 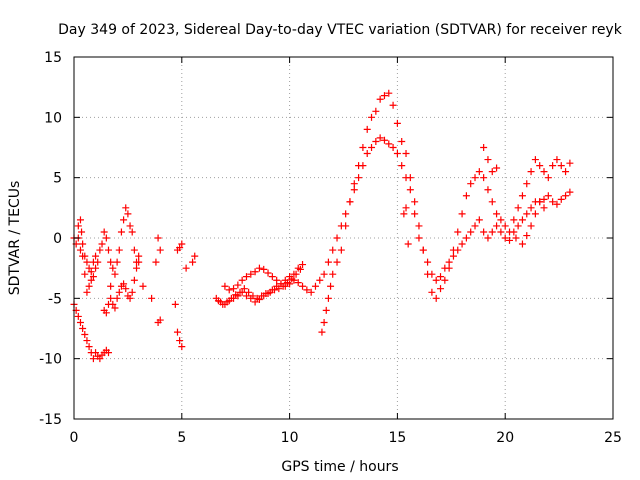 I want to click on y-tick-label: -5, so click(x=55, y=299).